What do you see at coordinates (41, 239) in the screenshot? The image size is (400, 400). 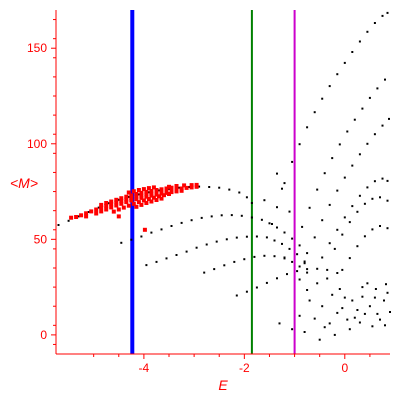 I see `y-tick-label: 50` at bounding box center [41, 239].